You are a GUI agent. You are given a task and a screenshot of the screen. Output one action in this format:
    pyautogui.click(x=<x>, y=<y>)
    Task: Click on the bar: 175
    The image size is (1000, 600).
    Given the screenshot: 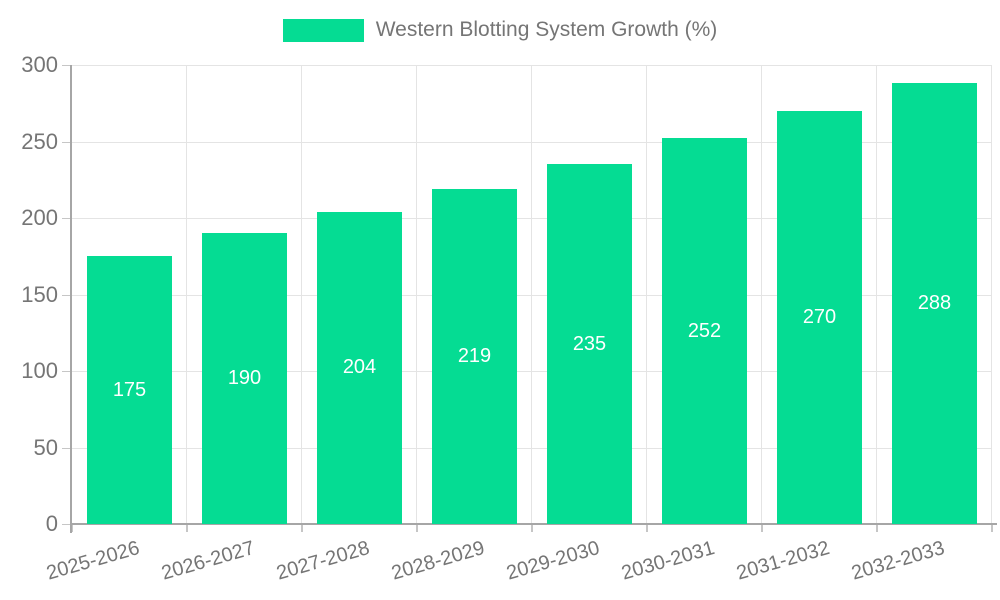 What is the action you would take?
    pyautogui.click(x=129, y=390)
    